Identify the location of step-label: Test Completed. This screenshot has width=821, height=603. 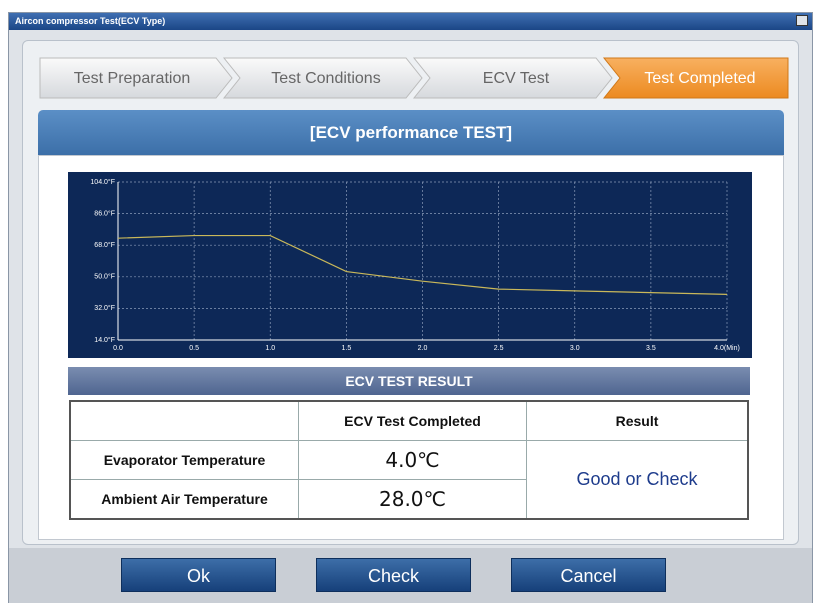
(699, 78).